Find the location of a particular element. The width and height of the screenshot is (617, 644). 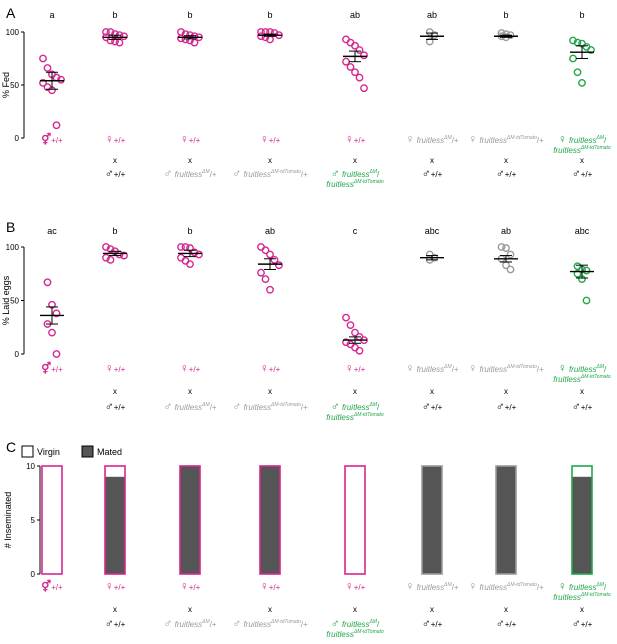

legend: Virgin Mated is located at coordinates (71, 451).